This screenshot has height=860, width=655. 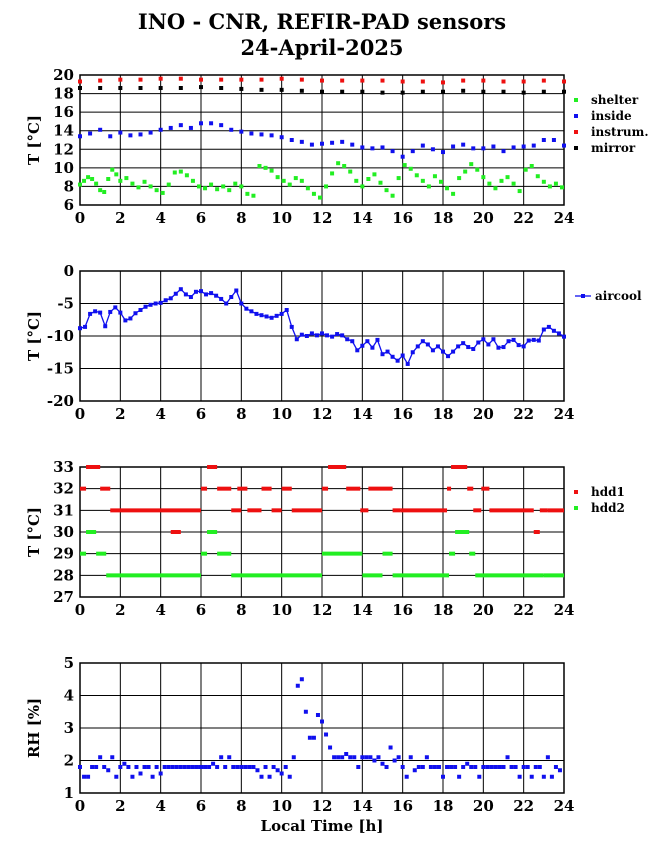 What do you see at coordinates (608, 492) in the screenshot?
I see `legend-label: hdd1` at bounding box center [608, 492].